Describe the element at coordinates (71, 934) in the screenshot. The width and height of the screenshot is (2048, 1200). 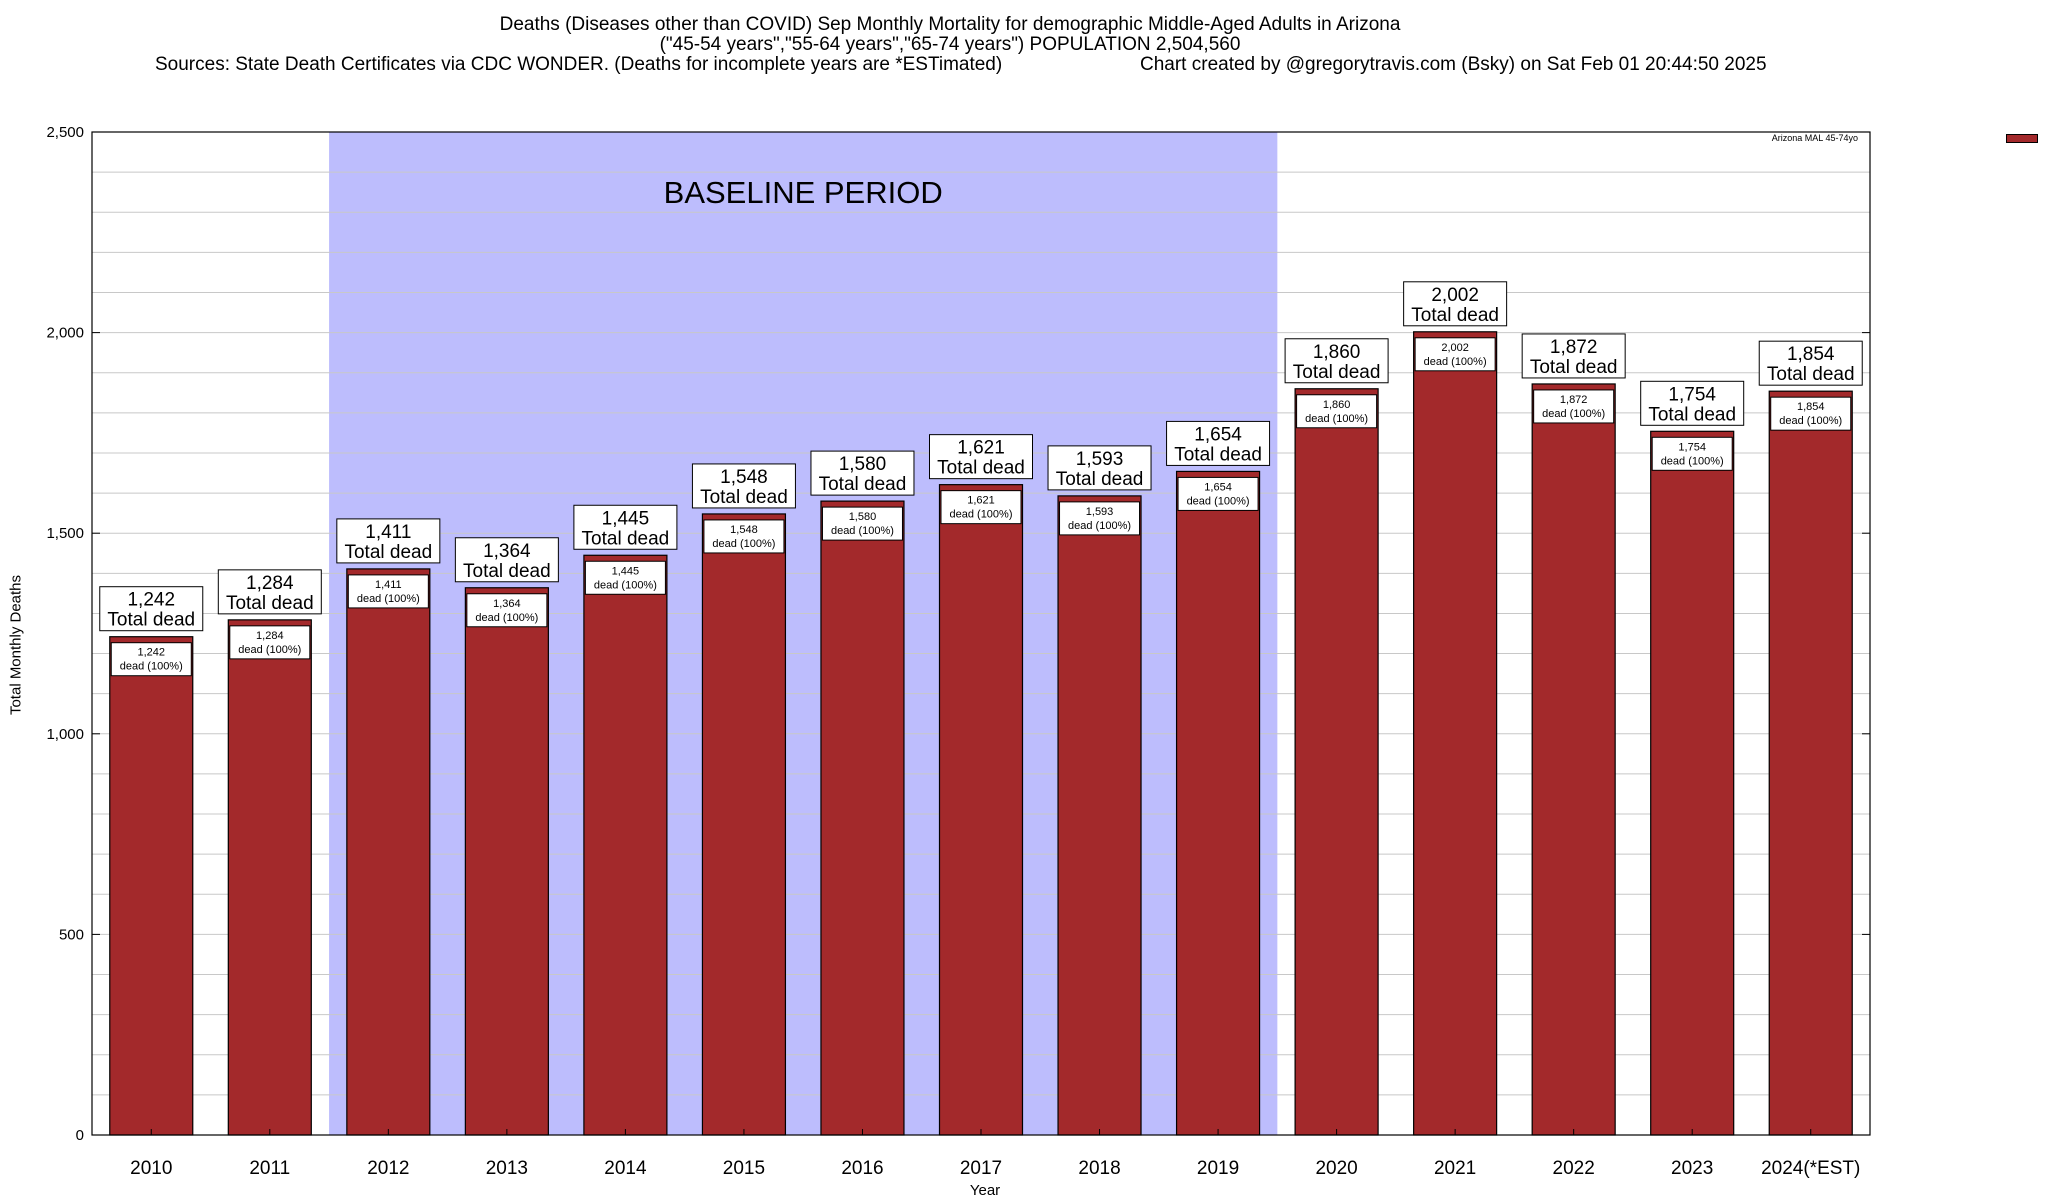
I see `y-tick-label: 500` at that location.